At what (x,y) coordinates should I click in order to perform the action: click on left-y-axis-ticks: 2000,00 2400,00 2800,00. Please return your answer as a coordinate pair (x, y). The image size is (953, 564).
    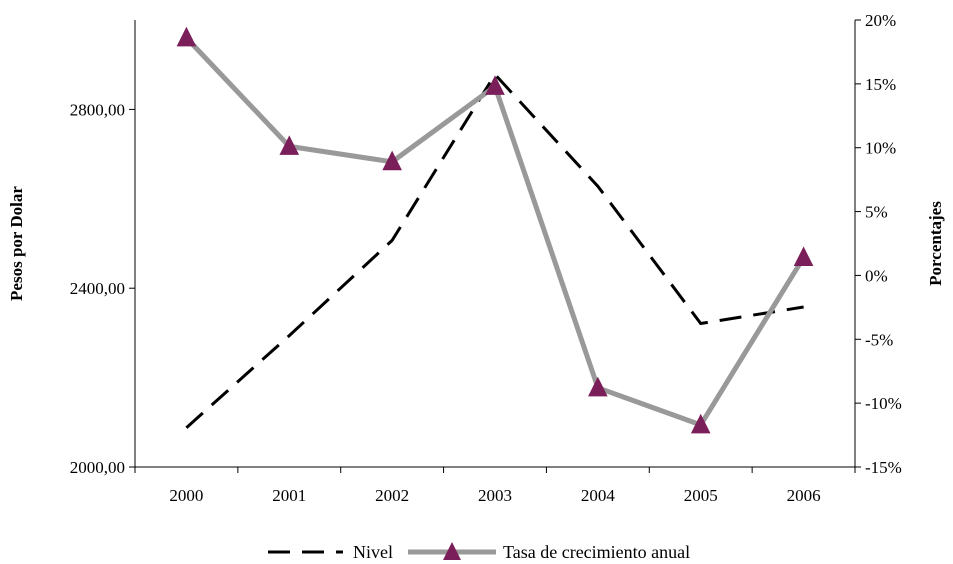
    Looking at the image, I should click on (102, 288).